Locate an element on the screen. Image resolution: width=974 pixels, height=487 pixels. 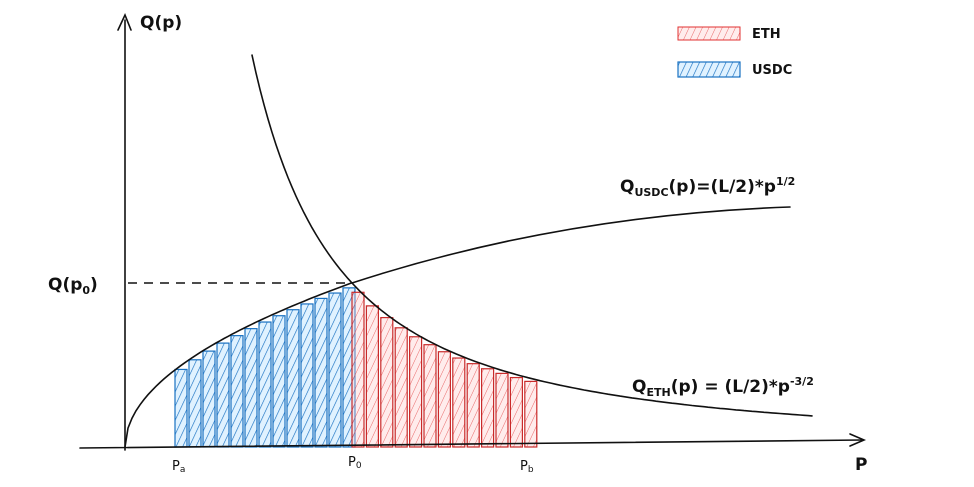
marker-label: Q(p0) is located at coordinates (73, 286).